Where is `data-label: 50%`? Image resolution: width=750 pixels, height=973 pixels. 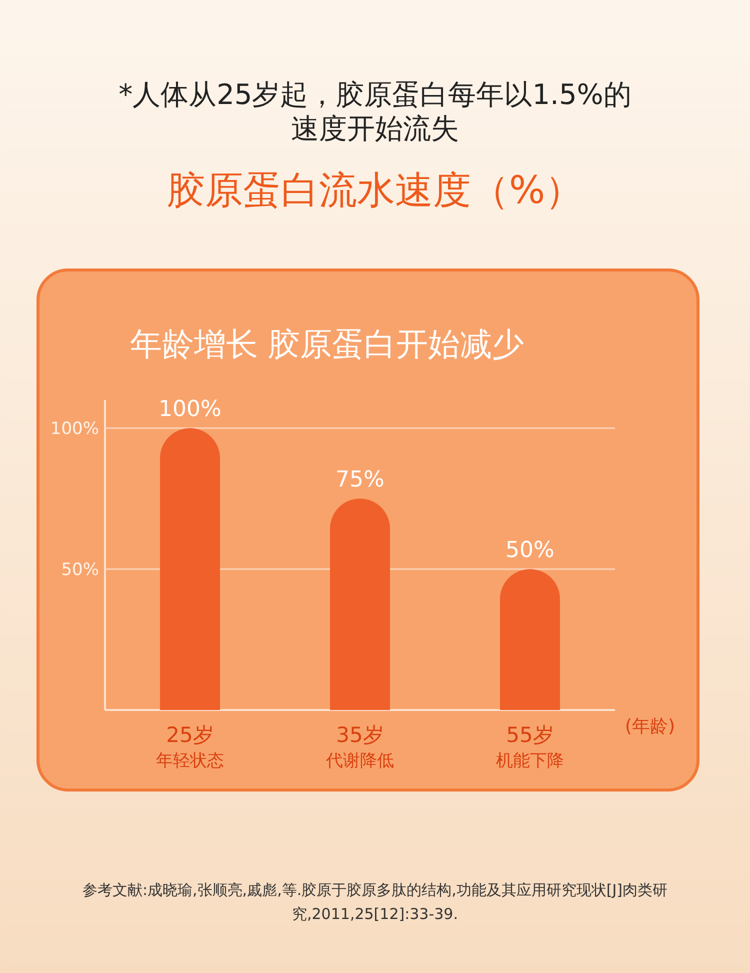
data-label: 50% is located at coordinates (530, 551).